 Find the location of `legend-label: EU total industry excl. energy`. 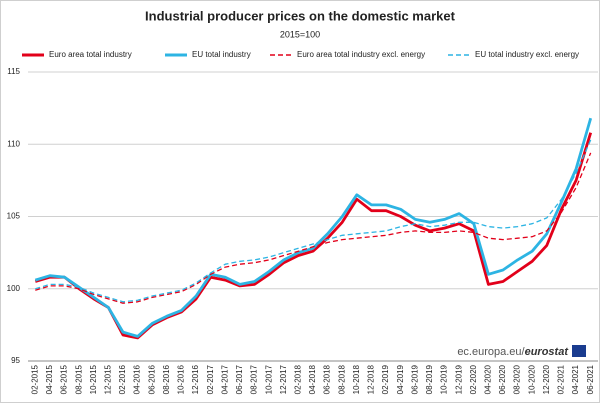

legend-label: EU total industry excl. energy is located at coordinates (527, 54).